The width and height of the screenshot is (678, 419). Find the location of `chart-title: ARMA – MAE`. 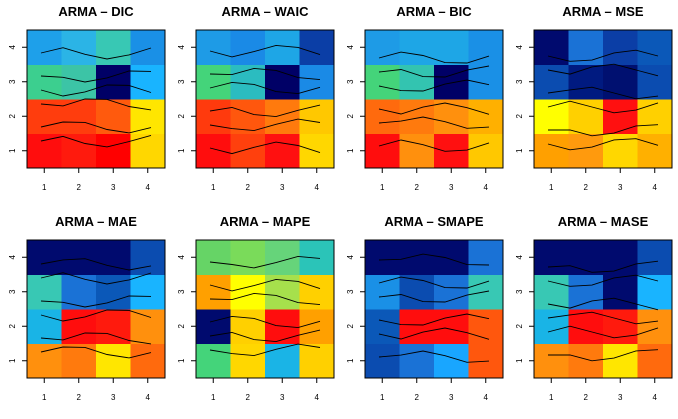

chart-title: ARMA – MAE is located at coordinates (96, 221).